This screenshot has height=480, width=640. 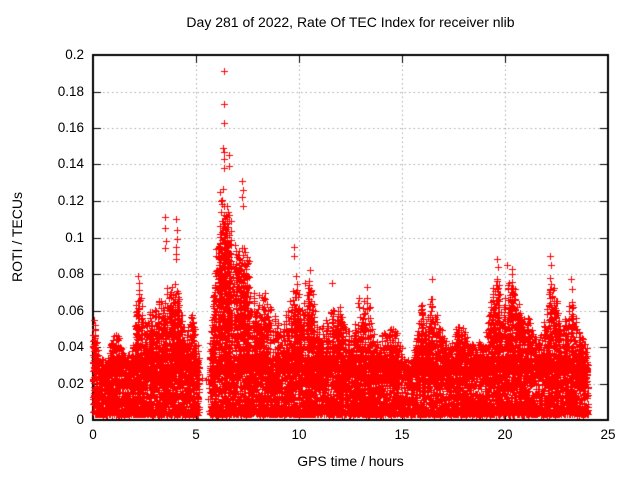 I want to click on y-tick-label: 0.08, so click(x=70, y=273).